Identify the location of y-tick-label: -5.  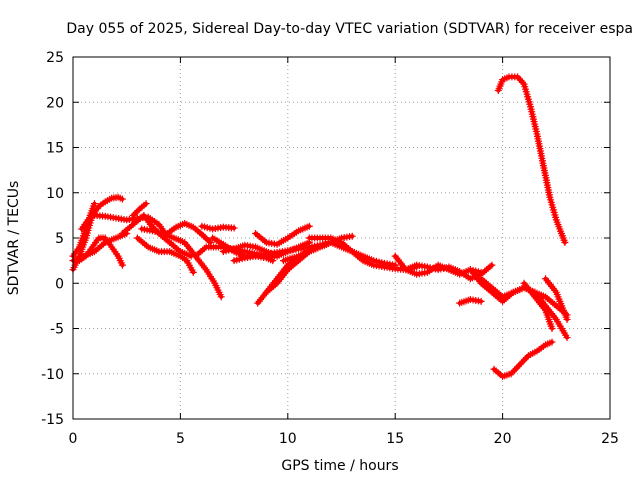
(57, 330).